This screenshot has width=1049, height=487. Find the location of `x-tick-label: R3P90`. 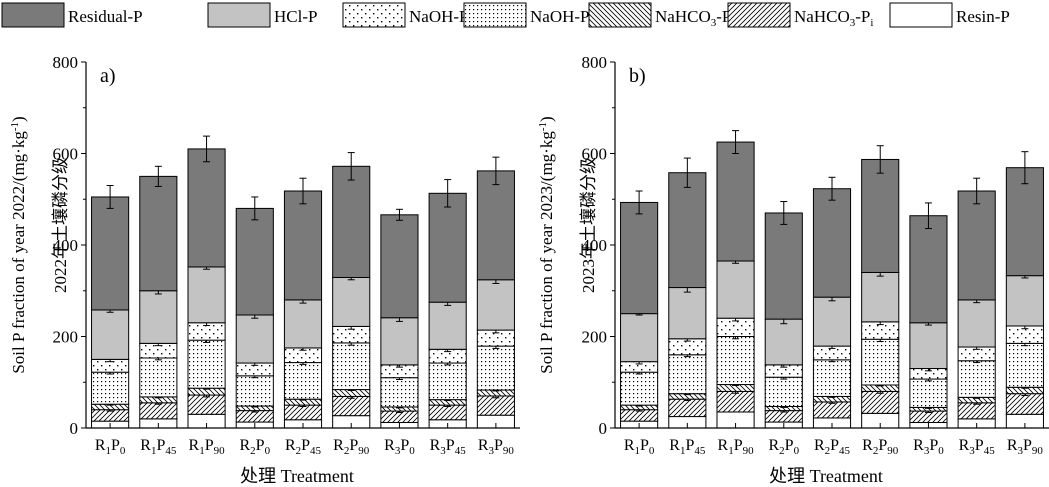

x-tick-label: R3P90 is located at coordinates (496, 447).